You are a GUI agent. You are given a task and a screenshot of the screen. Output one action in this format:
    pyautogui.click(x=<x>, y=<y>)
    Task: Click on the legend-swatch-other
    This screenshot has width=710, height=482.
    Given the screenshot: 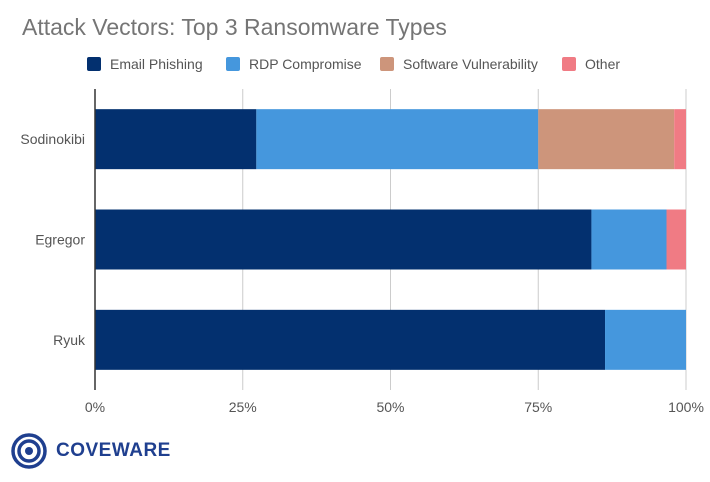 What is the action you would take?
    pyautogui.click(x=569, y=64)
    